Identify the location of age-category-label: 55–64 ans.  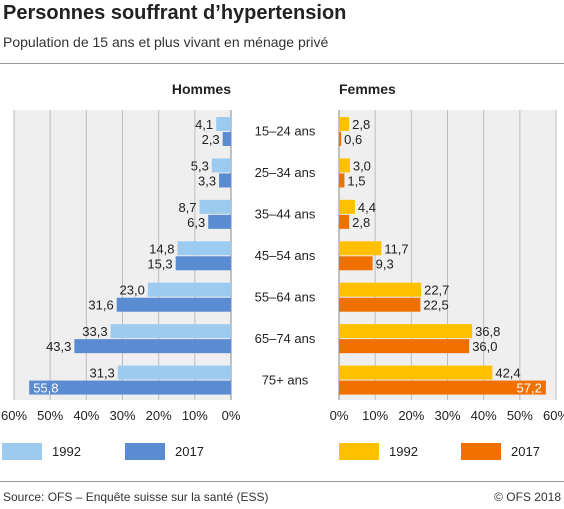
(285, 296).